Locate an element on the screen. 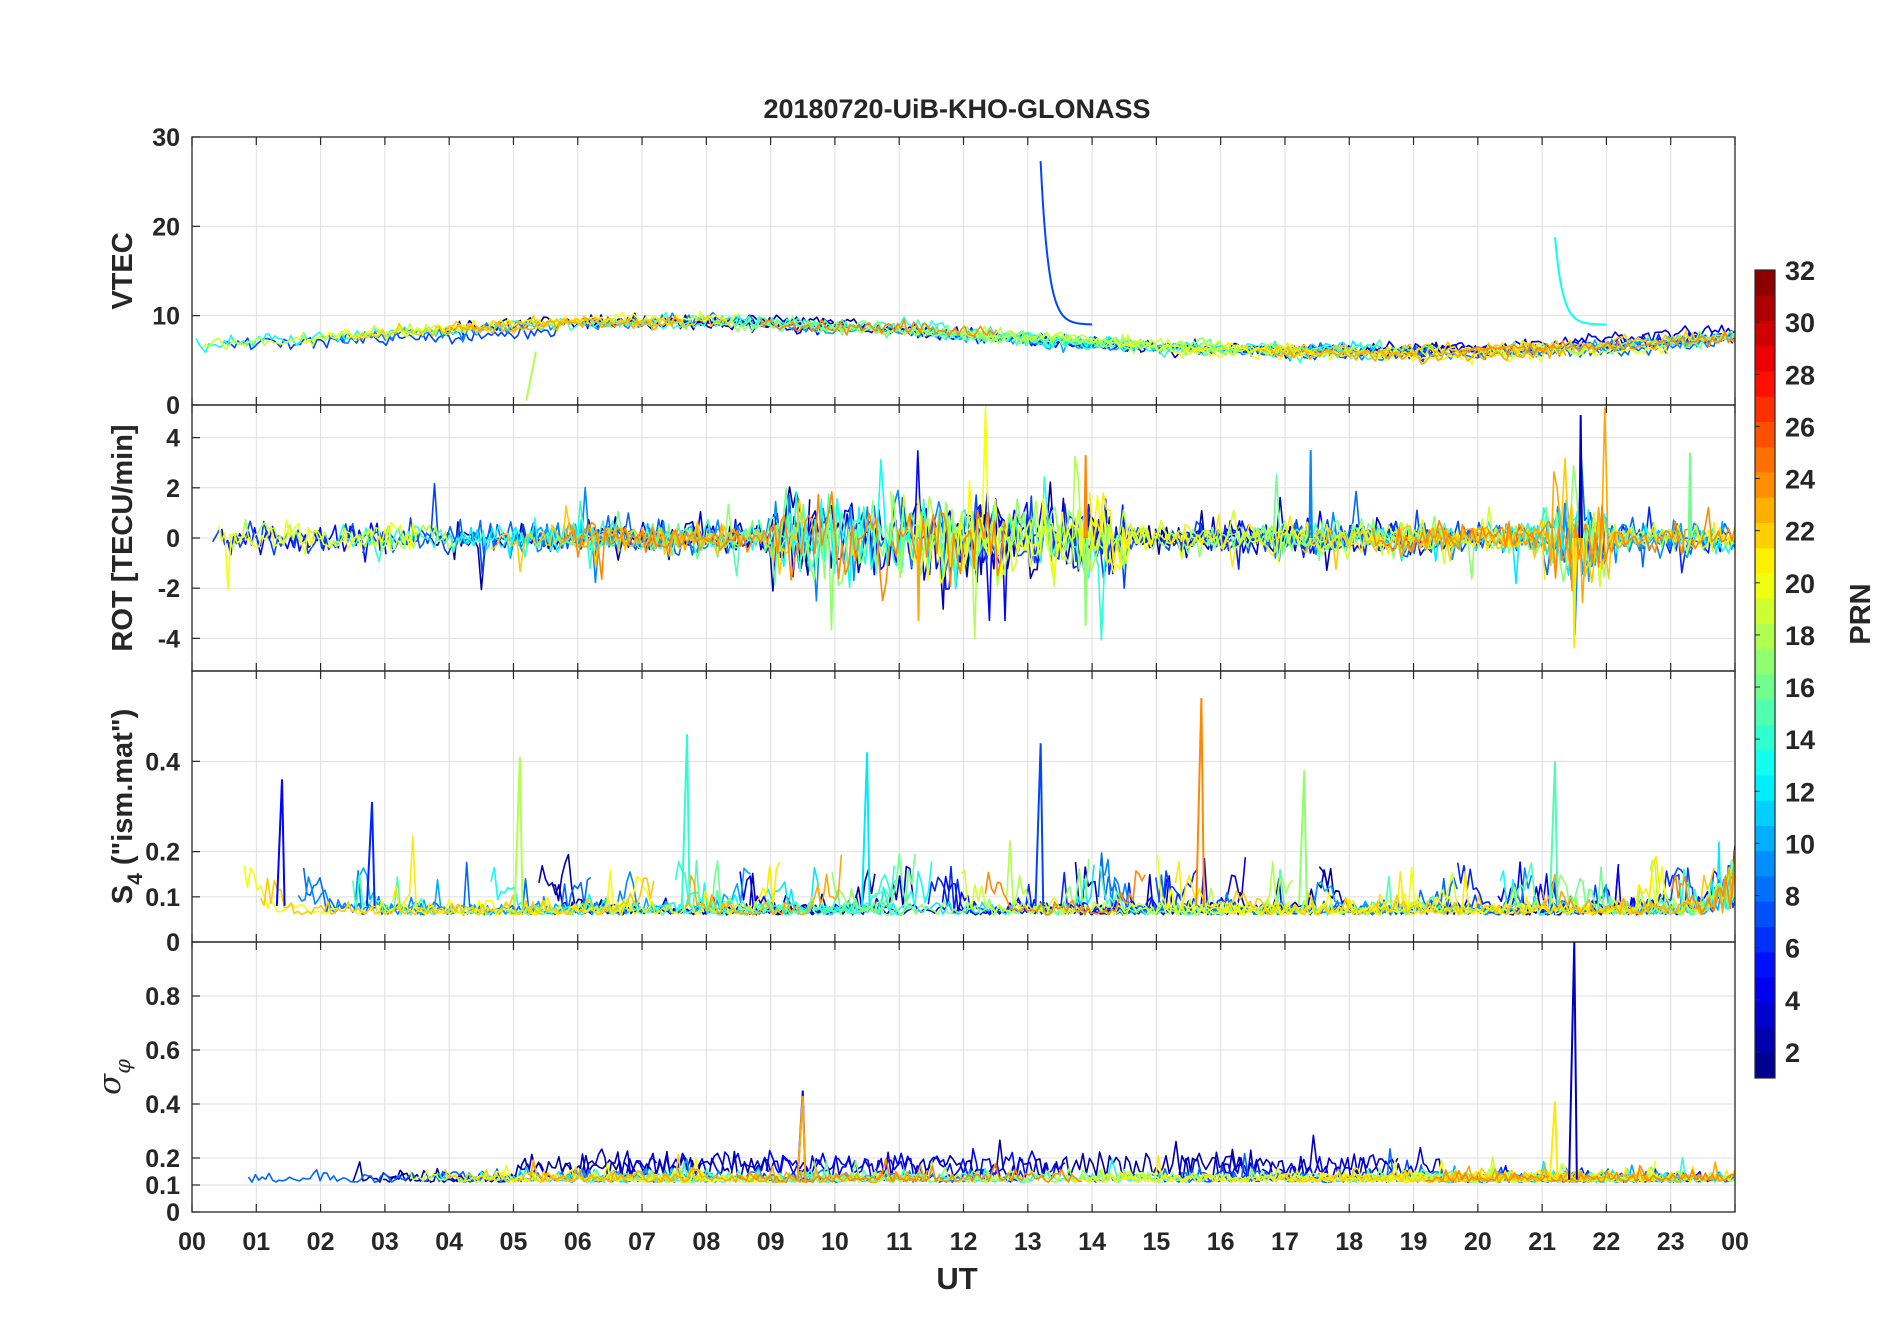  x-tick-label: 08 is located at coordinates (706, 1242).